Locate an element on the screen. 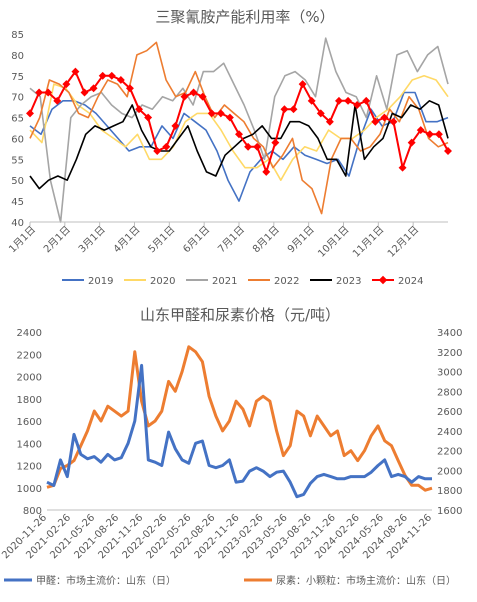  x-tick-label: 10月1日 is located at coordinates (333, 242).